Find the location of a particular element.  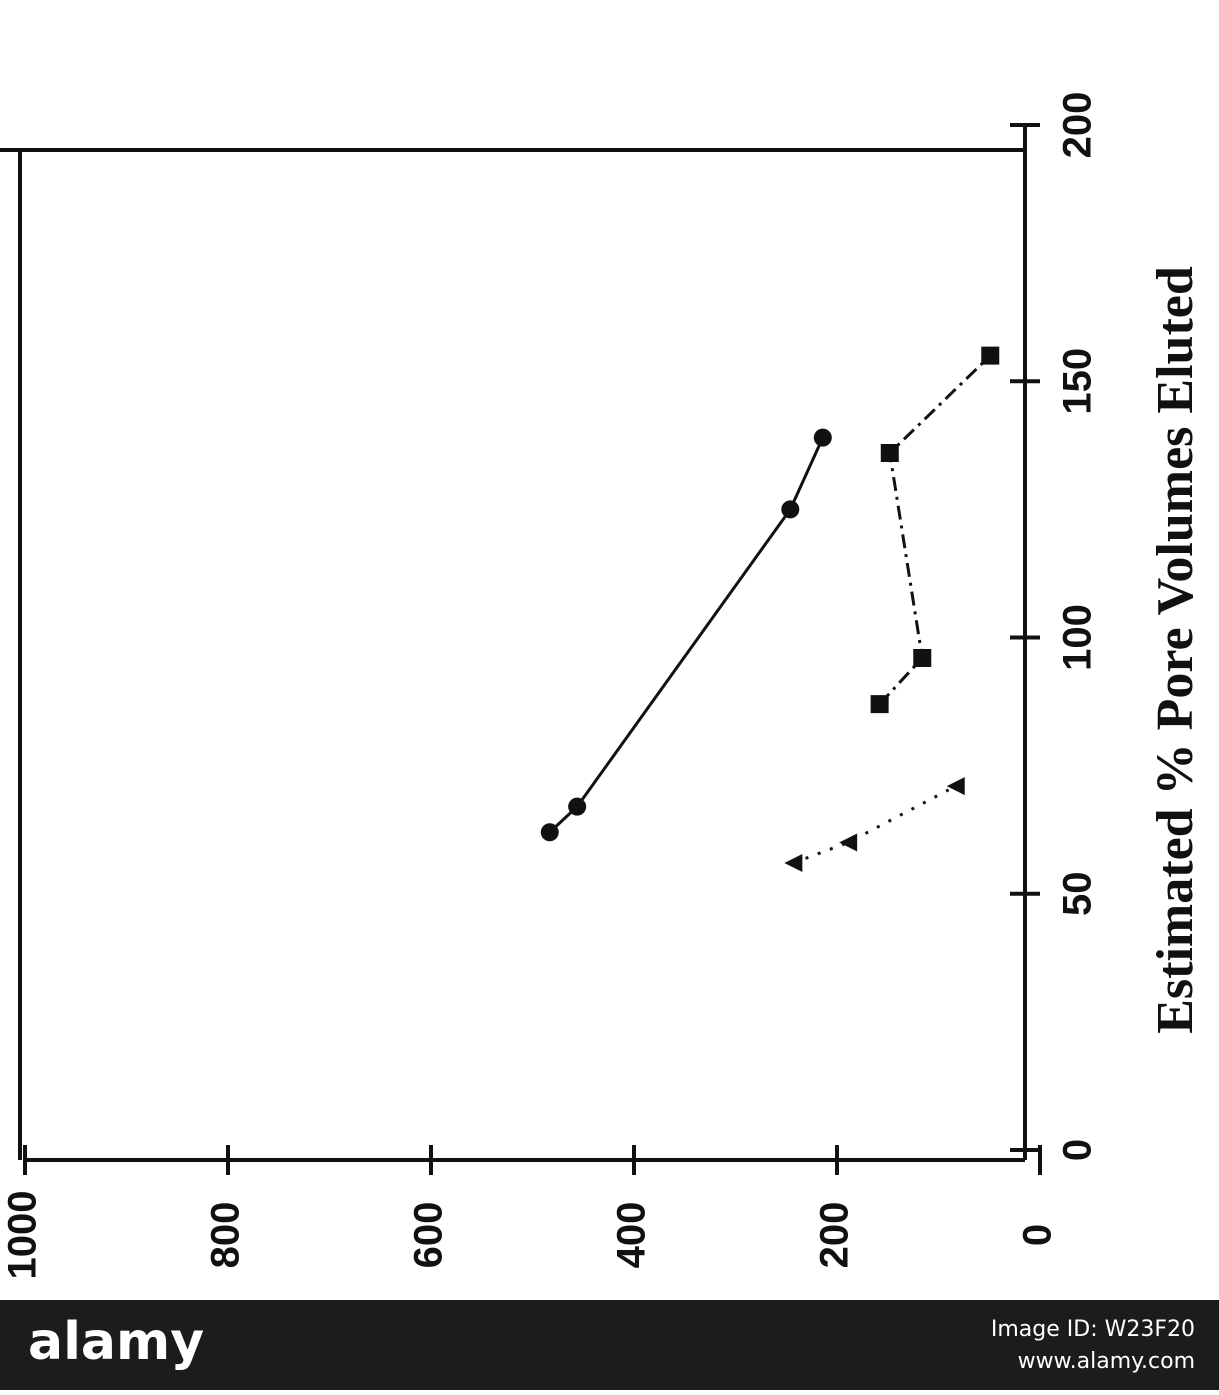

y-tick-label: 600 is located at coordinates (429, 1235).